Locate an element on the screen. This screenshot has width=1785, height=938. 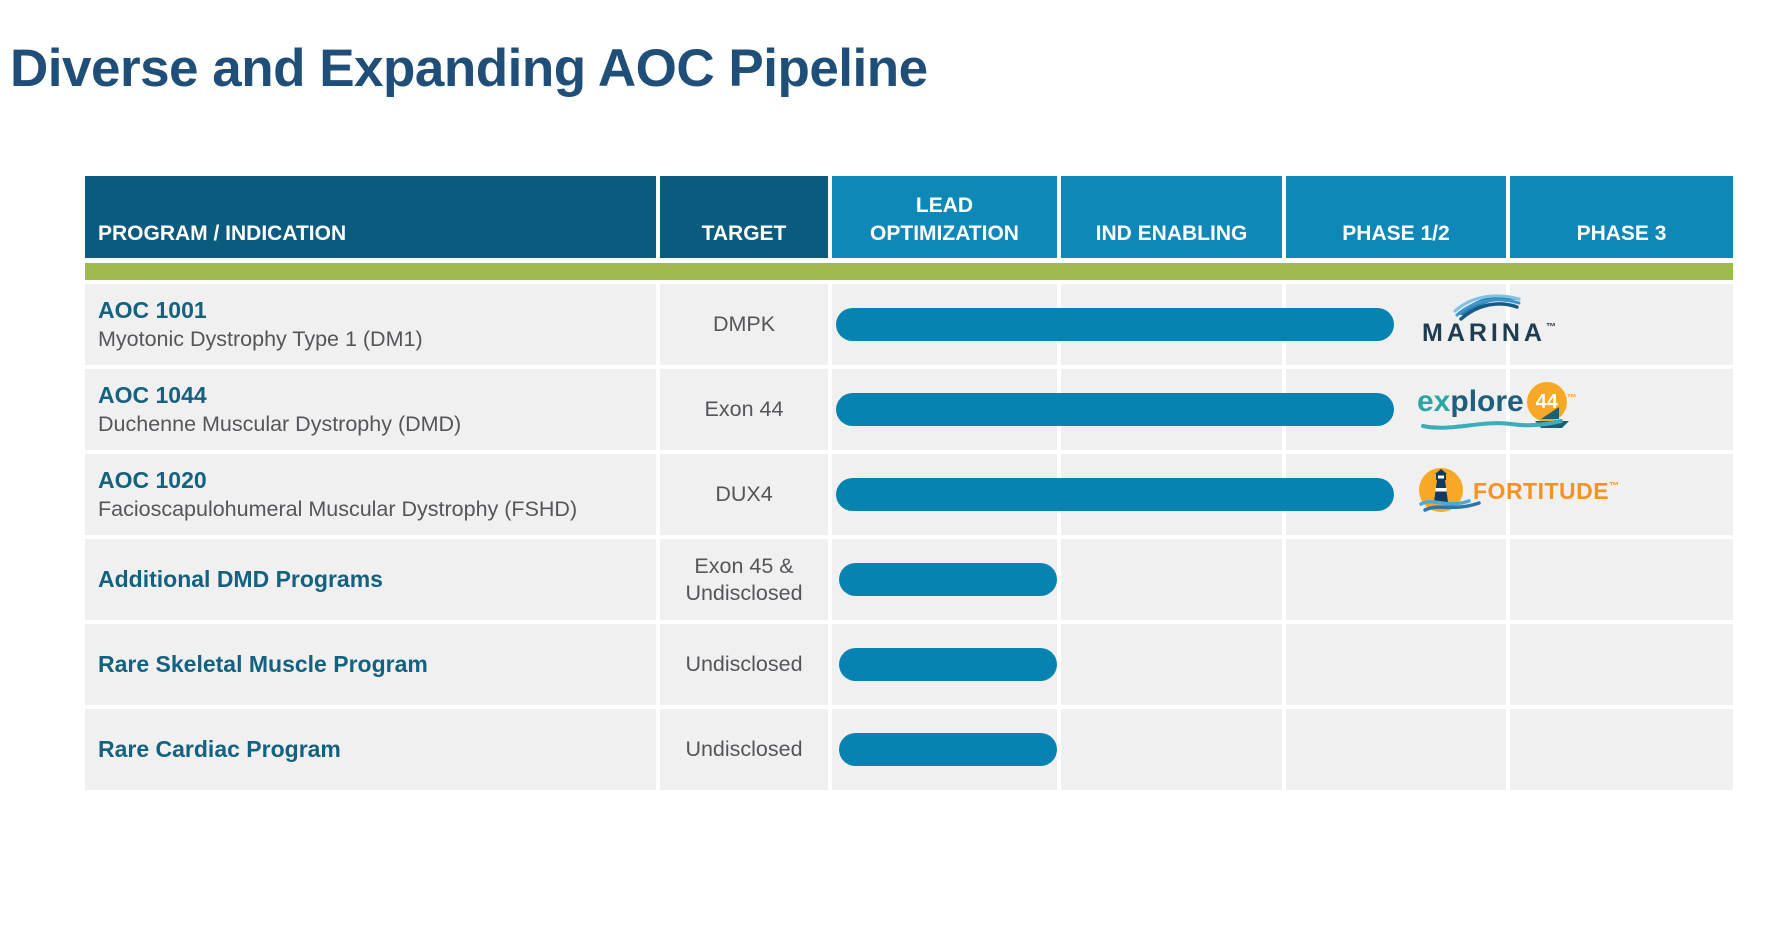
green-accent-bar is located at coordinates (909, 271).